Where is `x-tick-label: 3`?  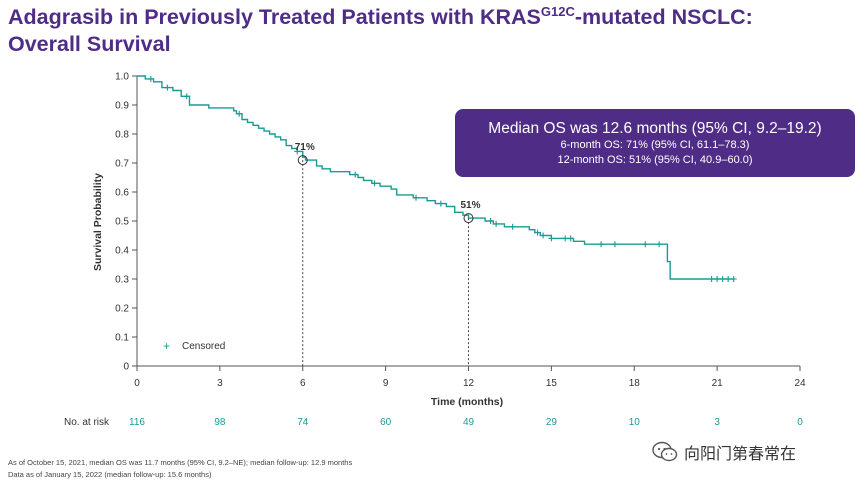 x-tick-label: 3 is located at coordinates (220, 383).